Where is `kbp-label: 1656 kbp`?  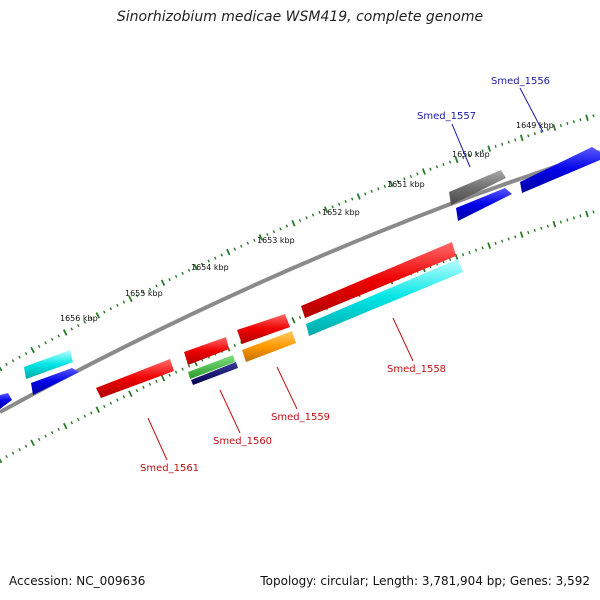
kbp-label: 1656 kbp is located at coordinates (79, 318).